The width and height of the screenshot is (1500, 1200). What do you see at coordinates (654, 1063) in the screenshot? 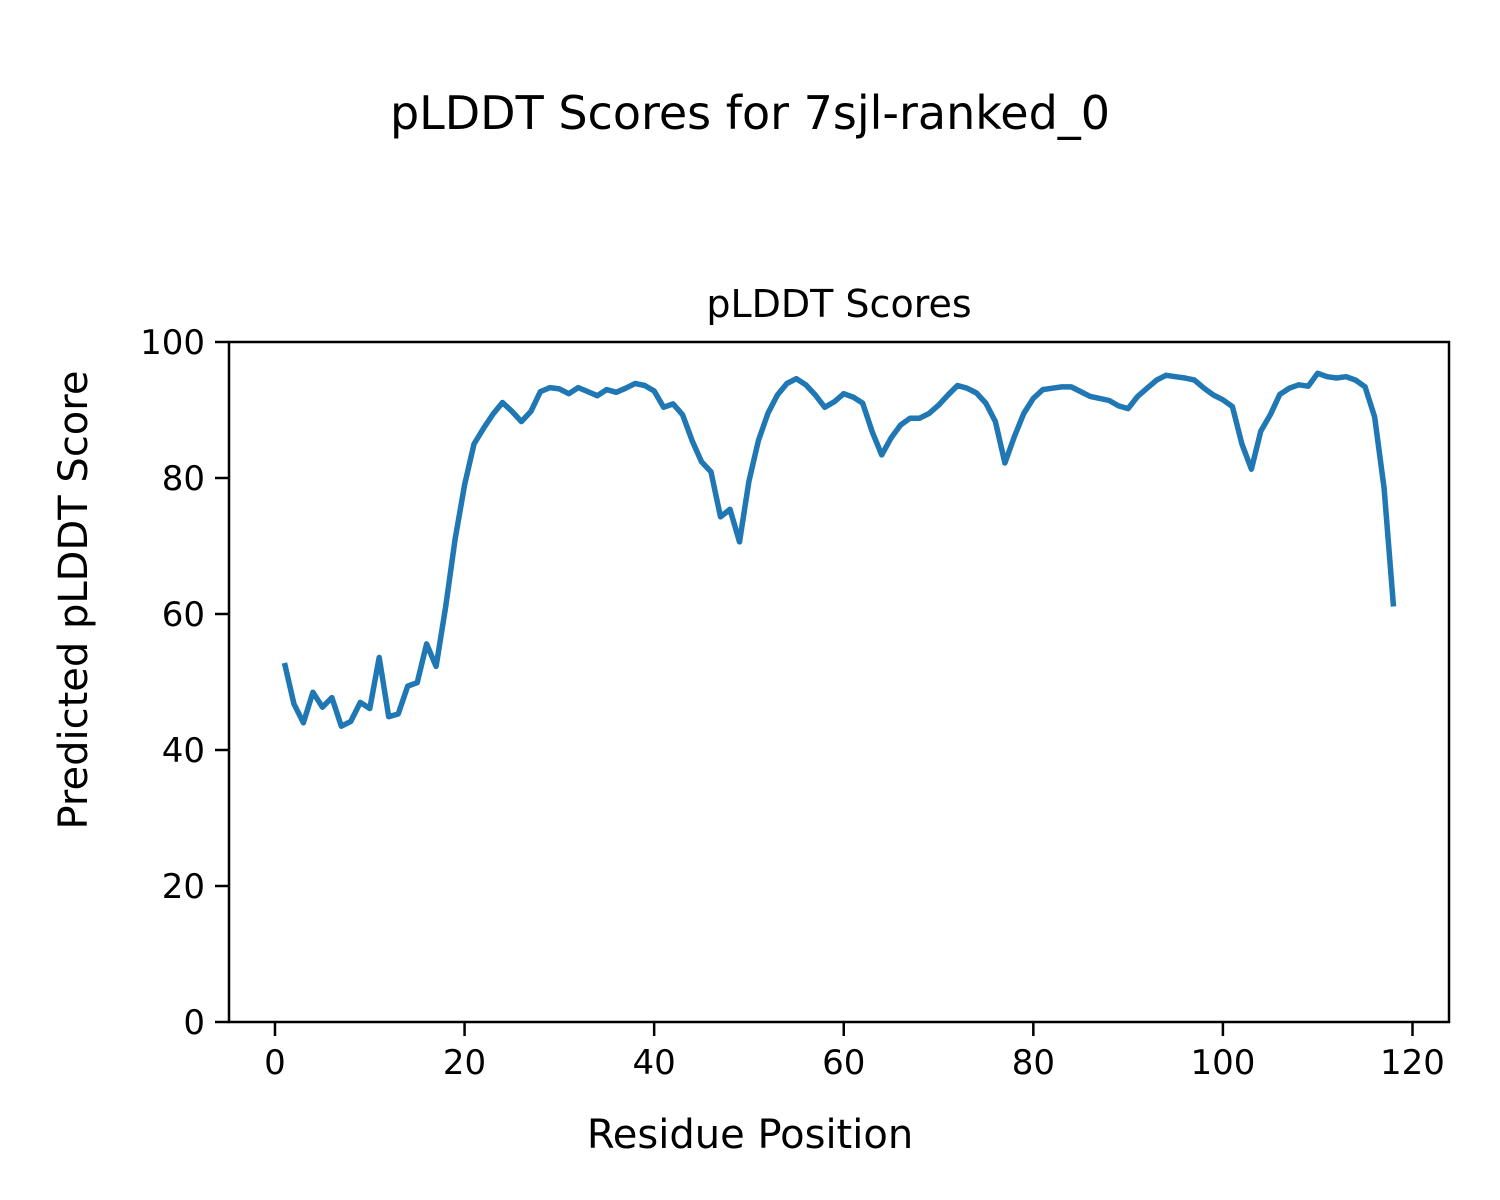
I see `x-tick-label: 40` at bounding box center [654, 1063].